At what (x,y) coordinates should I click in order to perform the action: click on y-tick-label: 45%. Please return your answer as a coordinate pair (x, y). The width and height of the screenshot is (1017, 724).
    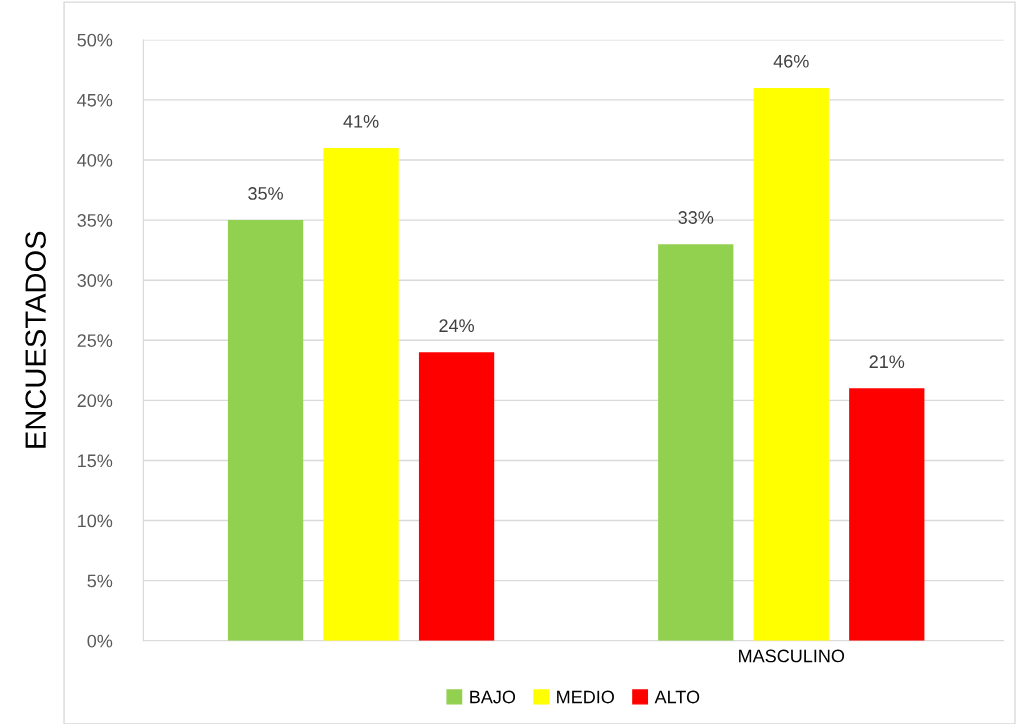
    Looking at the image, I should click on (95, 100).